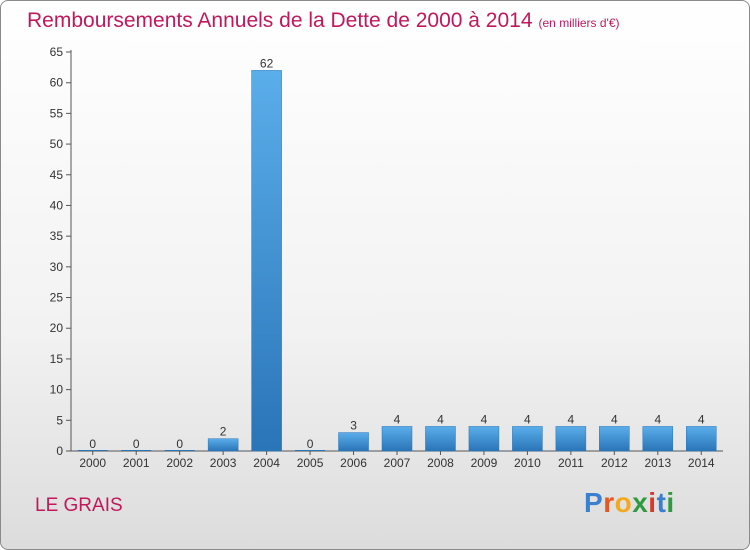 Image resolution: width=750 pixels, height=550 pixels. Describe the element at coordinates (267, 63) in the screenshot. I see `data-label: 62` at that location.